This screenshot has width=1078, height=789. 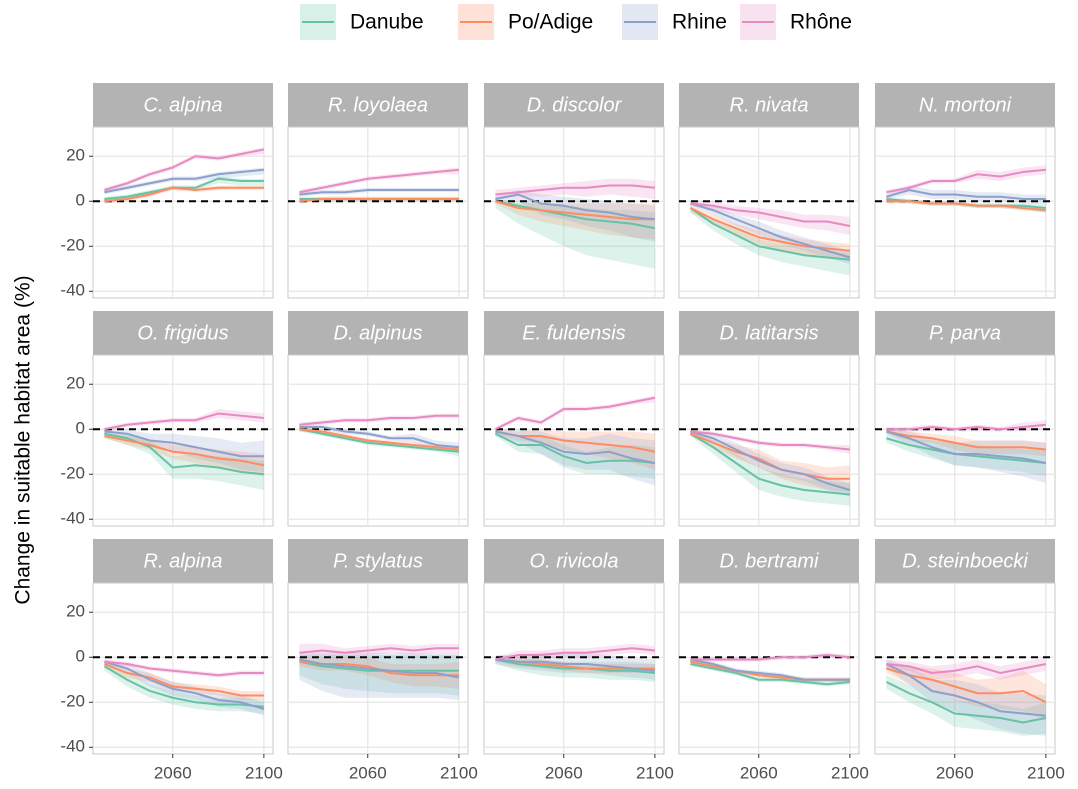 I want to click on panel-title: D. discolor, so click(x=575, y=105).